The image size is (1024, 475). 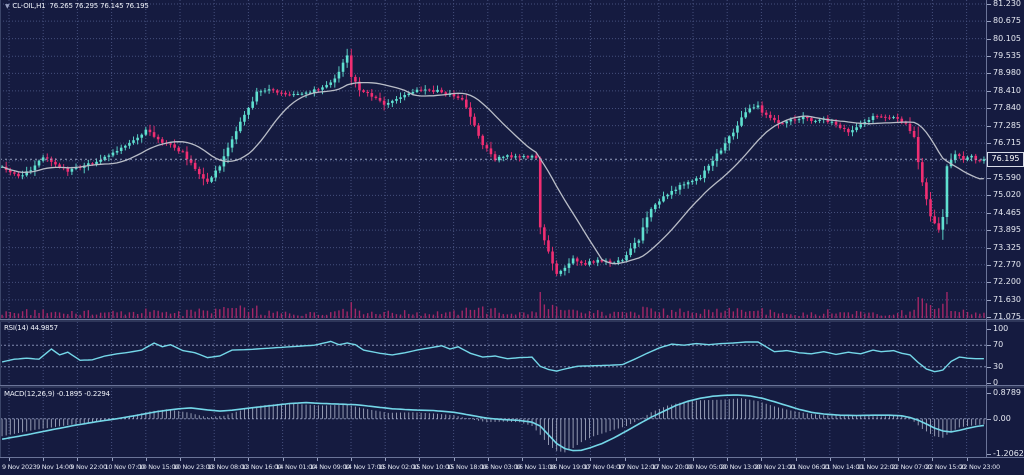 I want to click on rsi-label: RSI(14) 44.9857, so click(x=31, y=328).